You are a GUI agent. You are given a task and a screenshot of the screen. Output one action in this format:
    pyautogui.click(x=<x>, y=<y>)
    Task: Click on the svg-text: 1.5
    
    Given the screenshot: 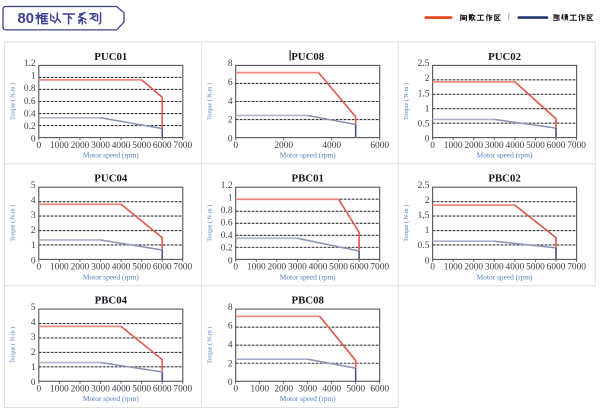 What is the action you would take?
    pyautogui.click(x=424, y=94)
    